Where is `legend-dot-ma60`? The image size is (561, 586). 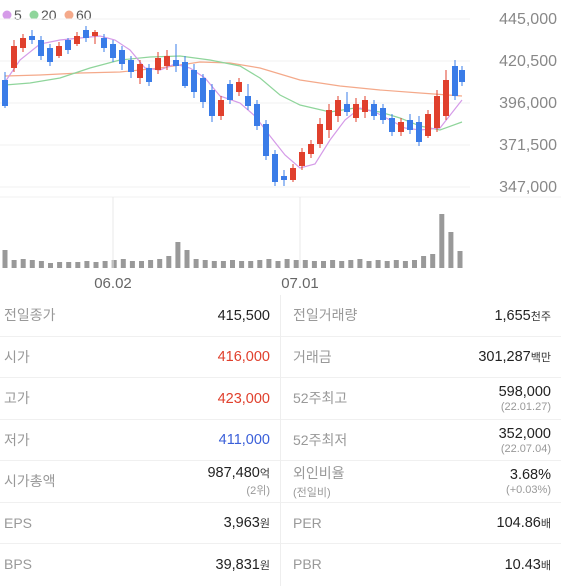 legend-dot-ma60 is located at coordinates (69, 15).